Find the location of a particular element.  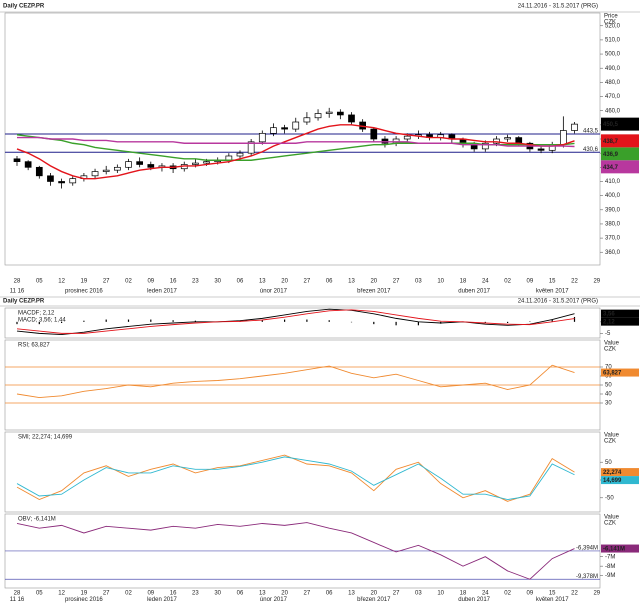

reference-label: 443,5 is located at coordinates (591, 132).